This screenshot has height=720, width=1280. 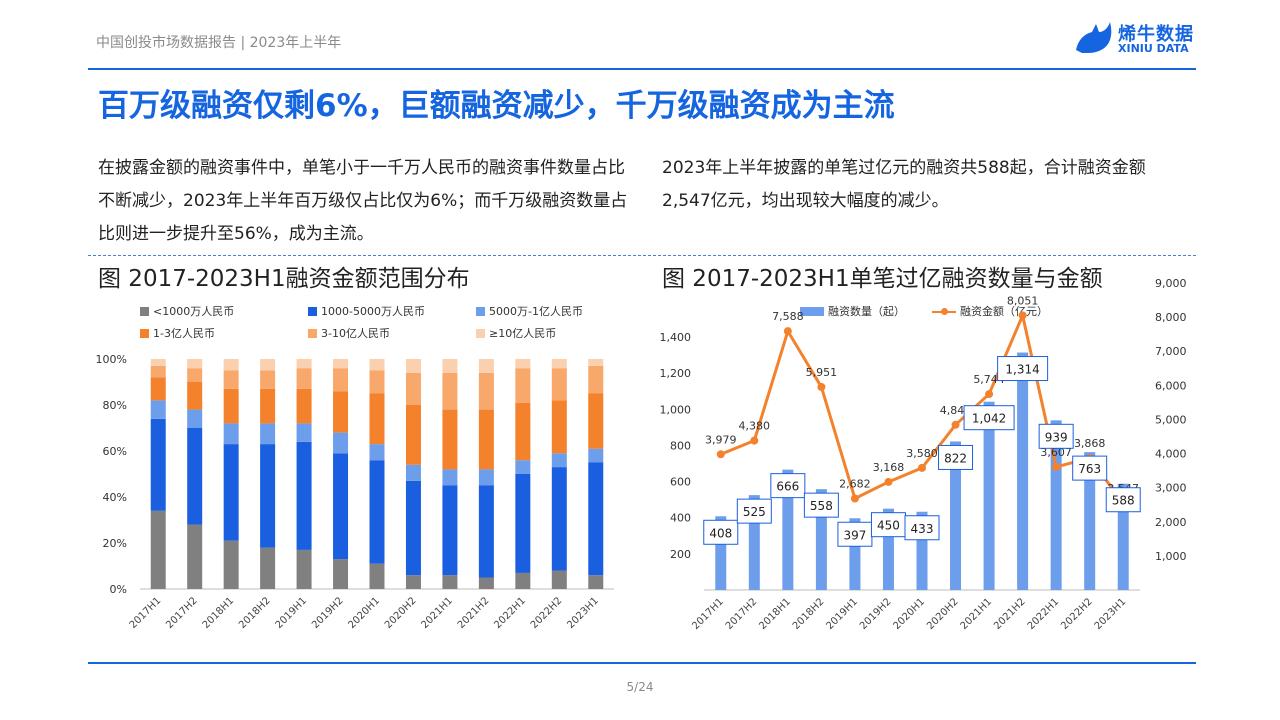 What do you see at coordinates (496, 106) in the screenshot?
I see `slide-title: 百万级融资仅剩6%，巨额融资减少，千万级融资成为主流` at bounding box center [496, 106].